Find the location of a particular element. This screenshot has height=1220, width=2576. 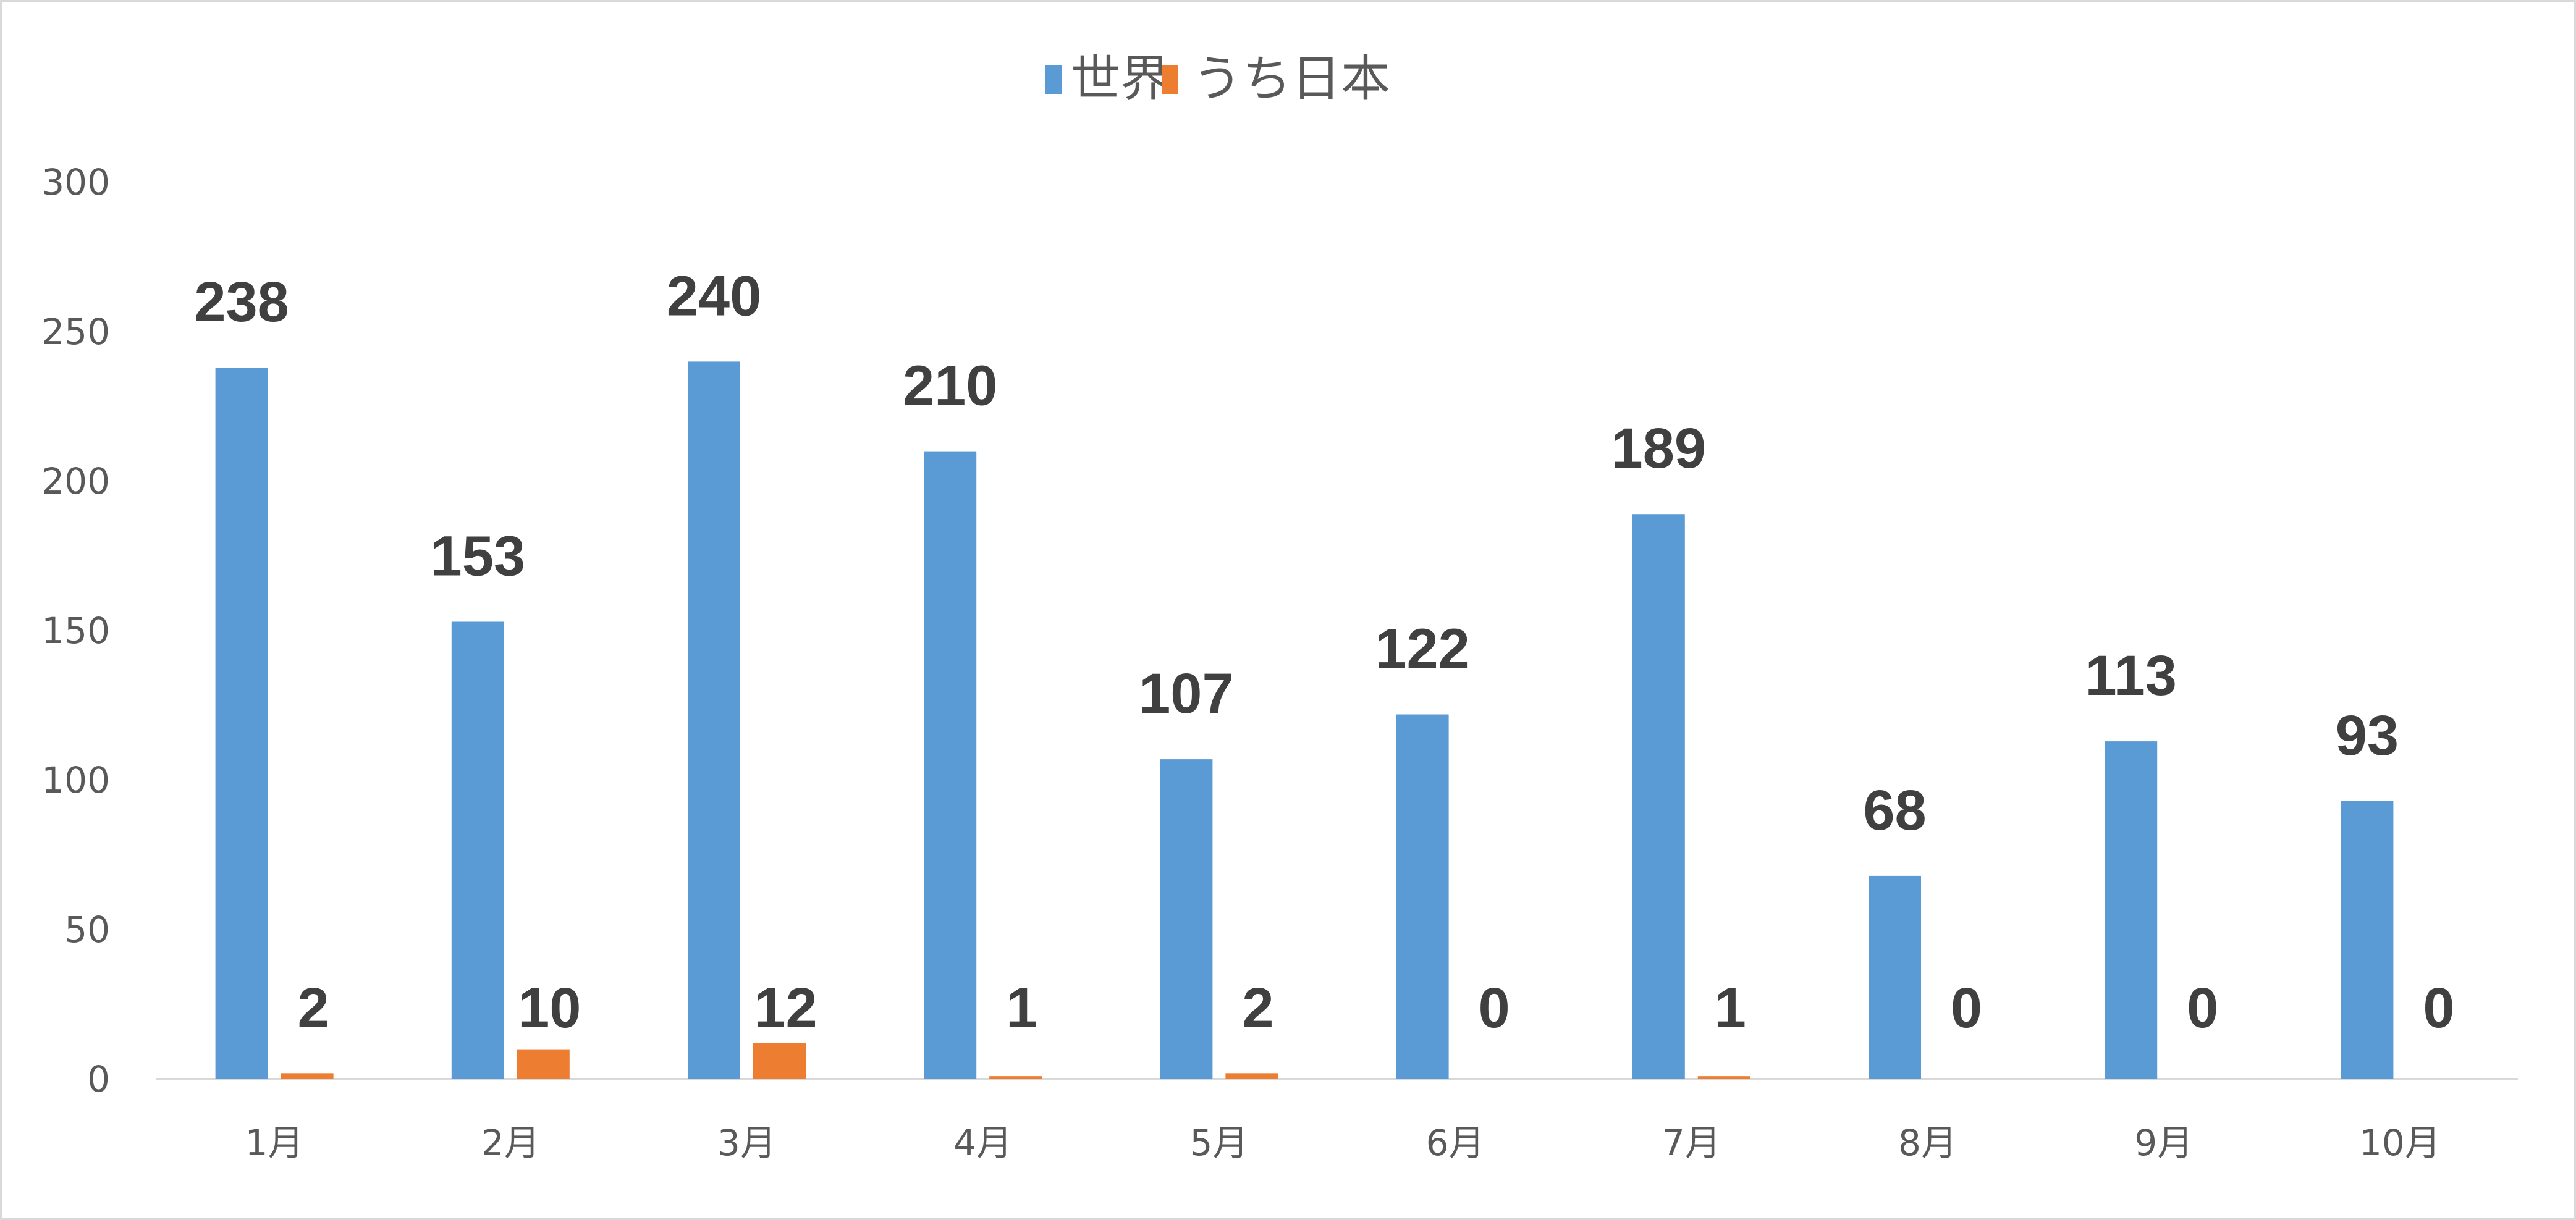

legend-label-japan: うち日本 is located at coordinates (1291, 78).